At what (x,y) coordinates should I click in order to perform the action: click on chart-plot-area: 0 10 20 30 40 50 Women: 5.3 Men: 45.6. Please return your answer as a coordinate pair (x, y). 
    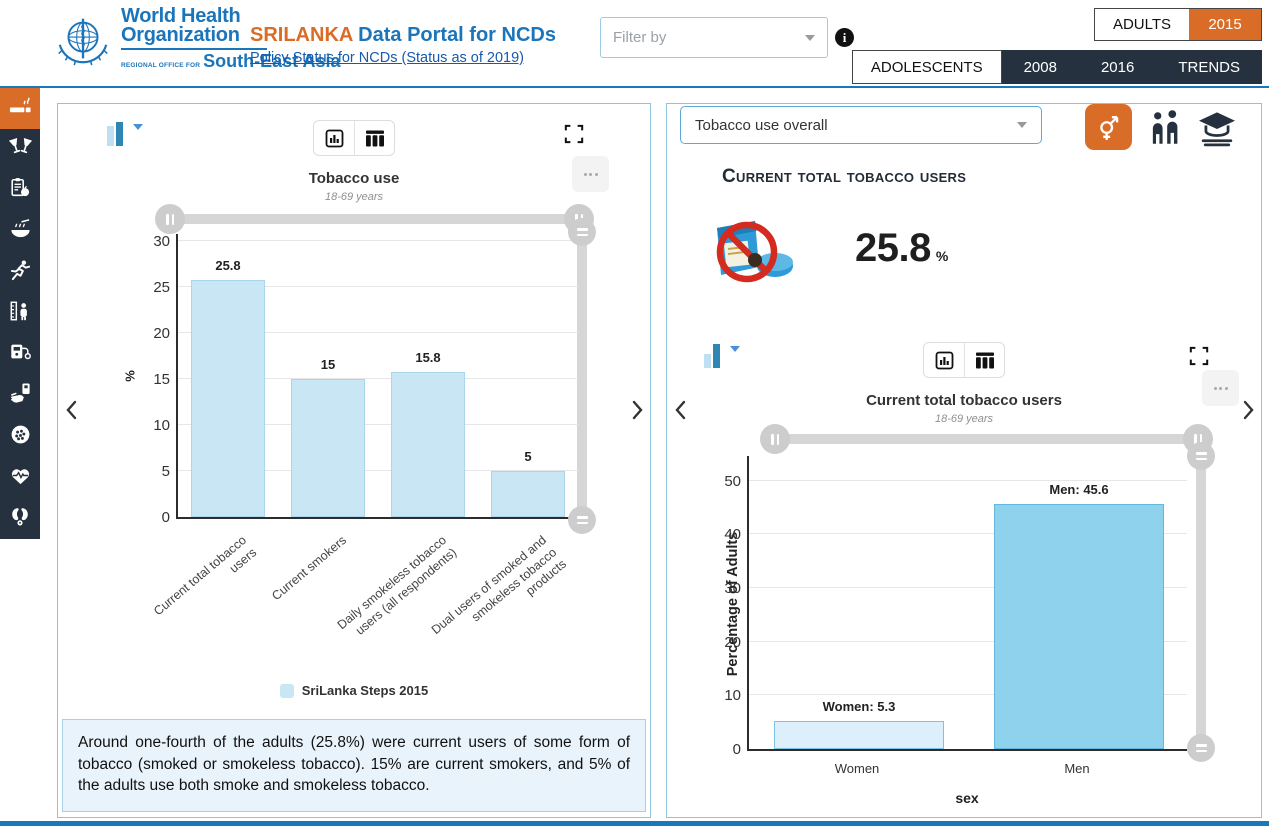
    Looking at the image, I should click on (955, 607).